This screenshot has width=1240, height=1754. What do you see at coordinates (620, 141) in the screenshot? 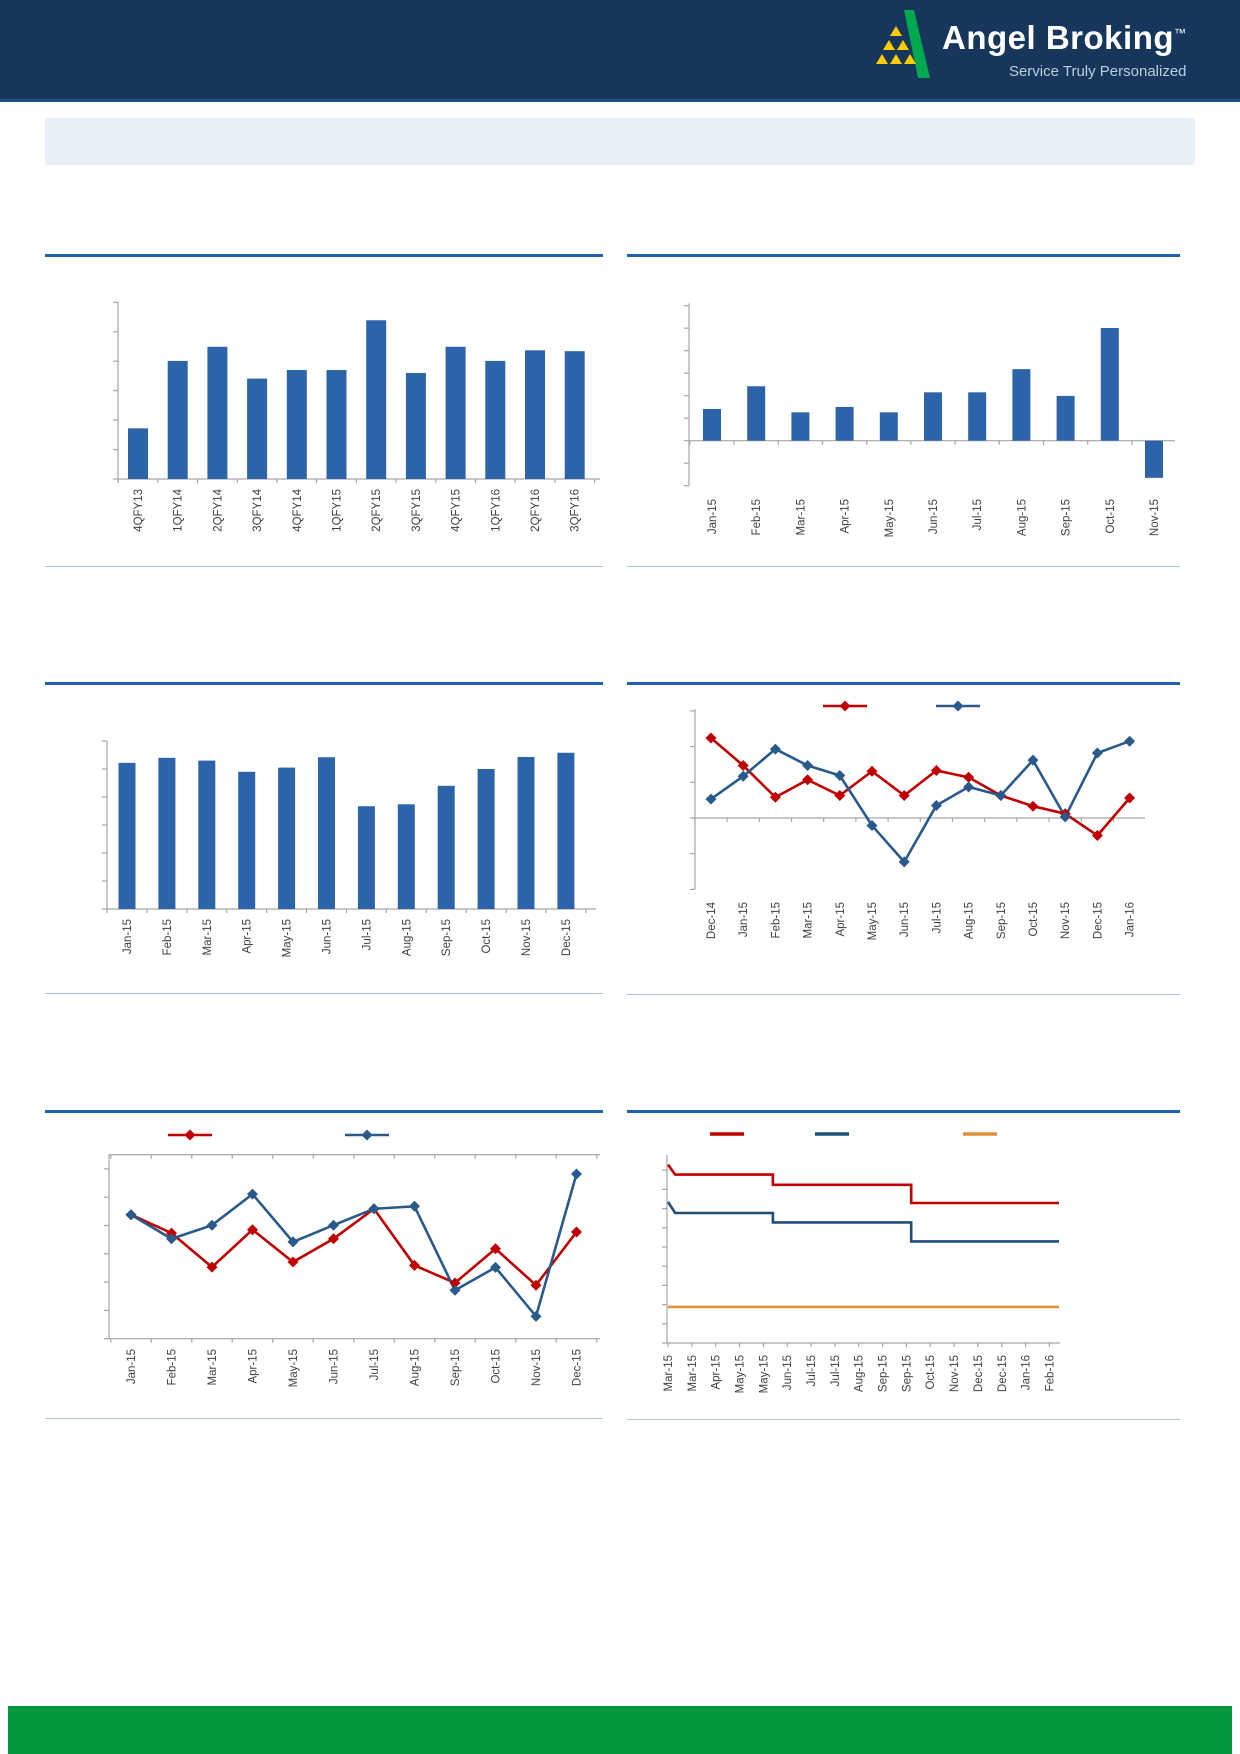
I see `summary-banner` at bounding box center [620, 141].